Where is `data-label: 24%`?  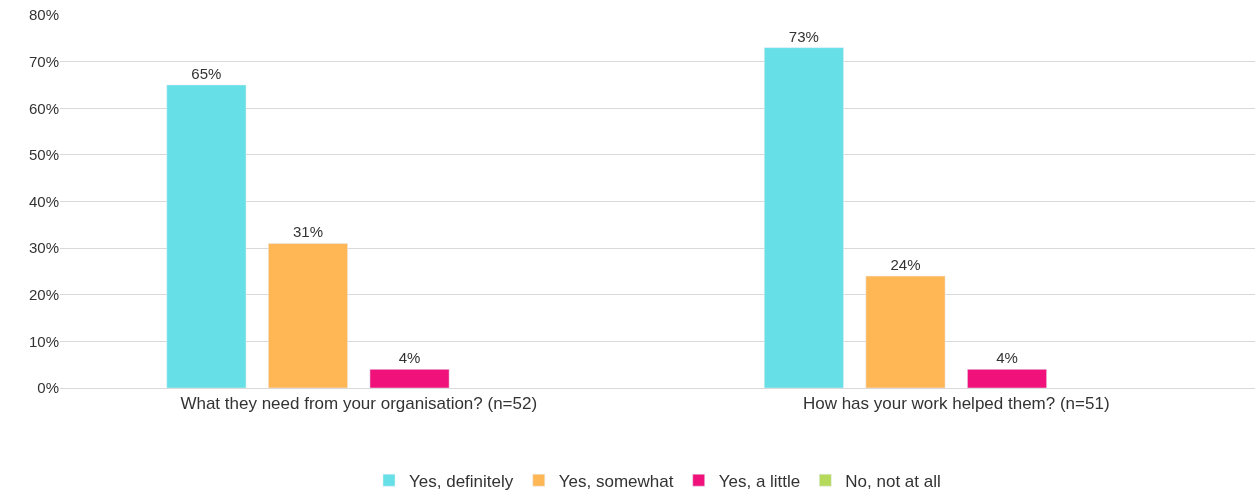
data-label: 24% is located at coordinates (905, 265).